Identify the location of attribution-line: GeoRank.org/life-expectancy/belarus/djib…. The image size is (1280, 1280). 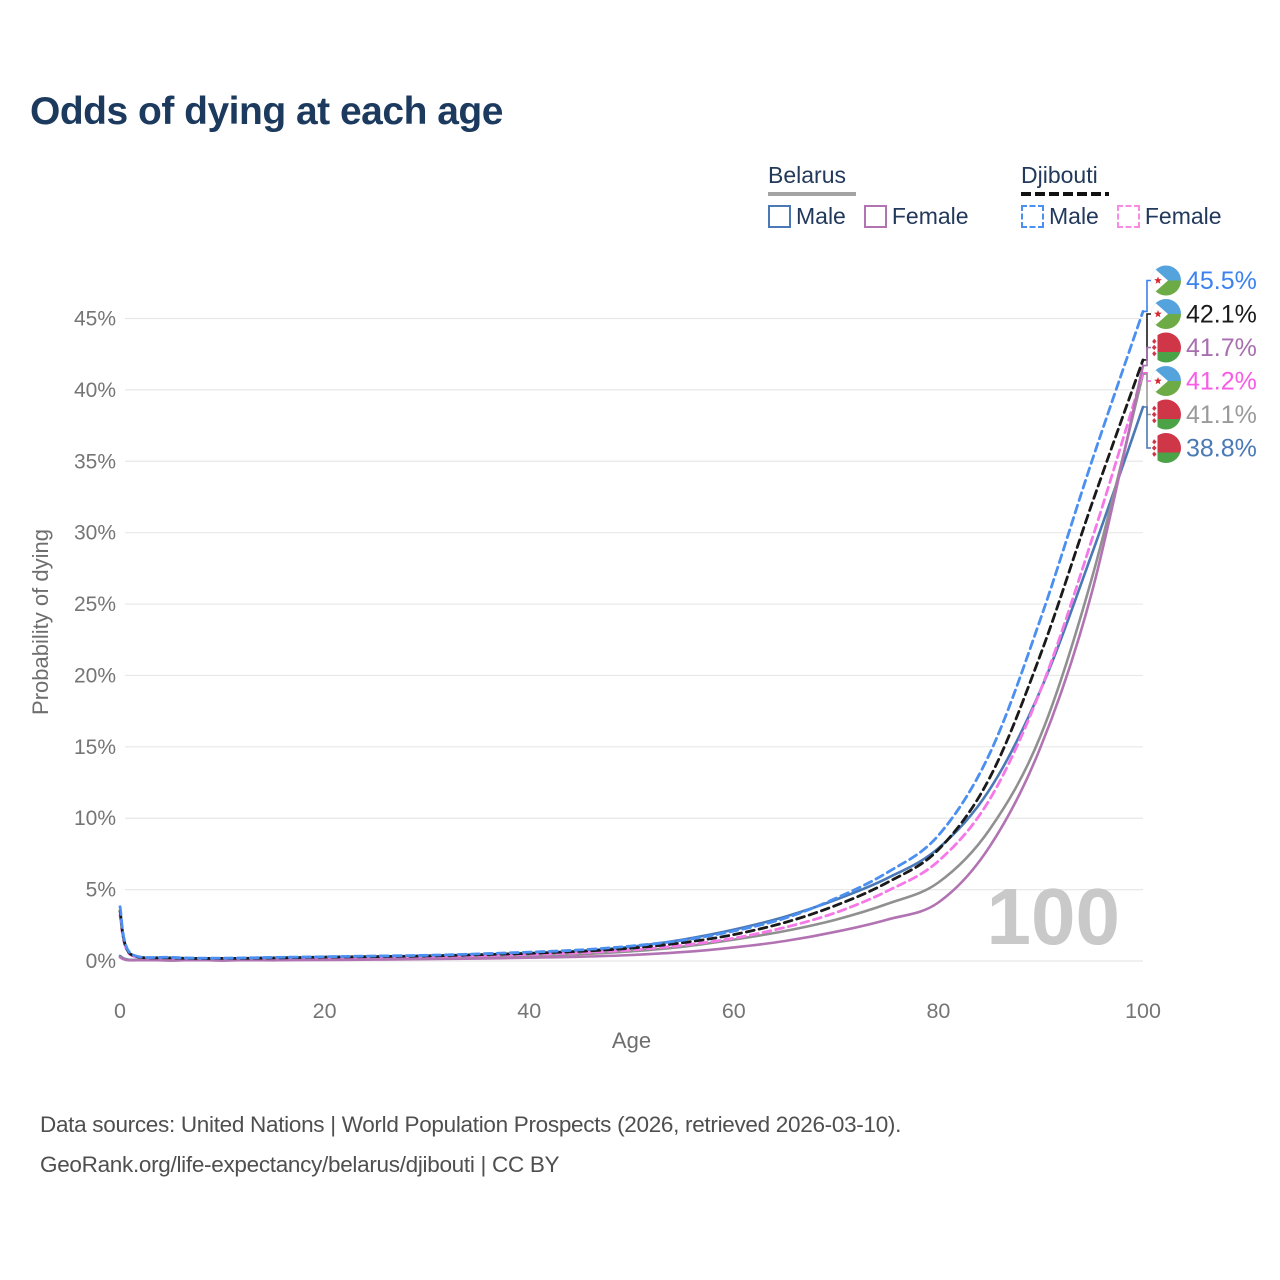
(300, 1164).